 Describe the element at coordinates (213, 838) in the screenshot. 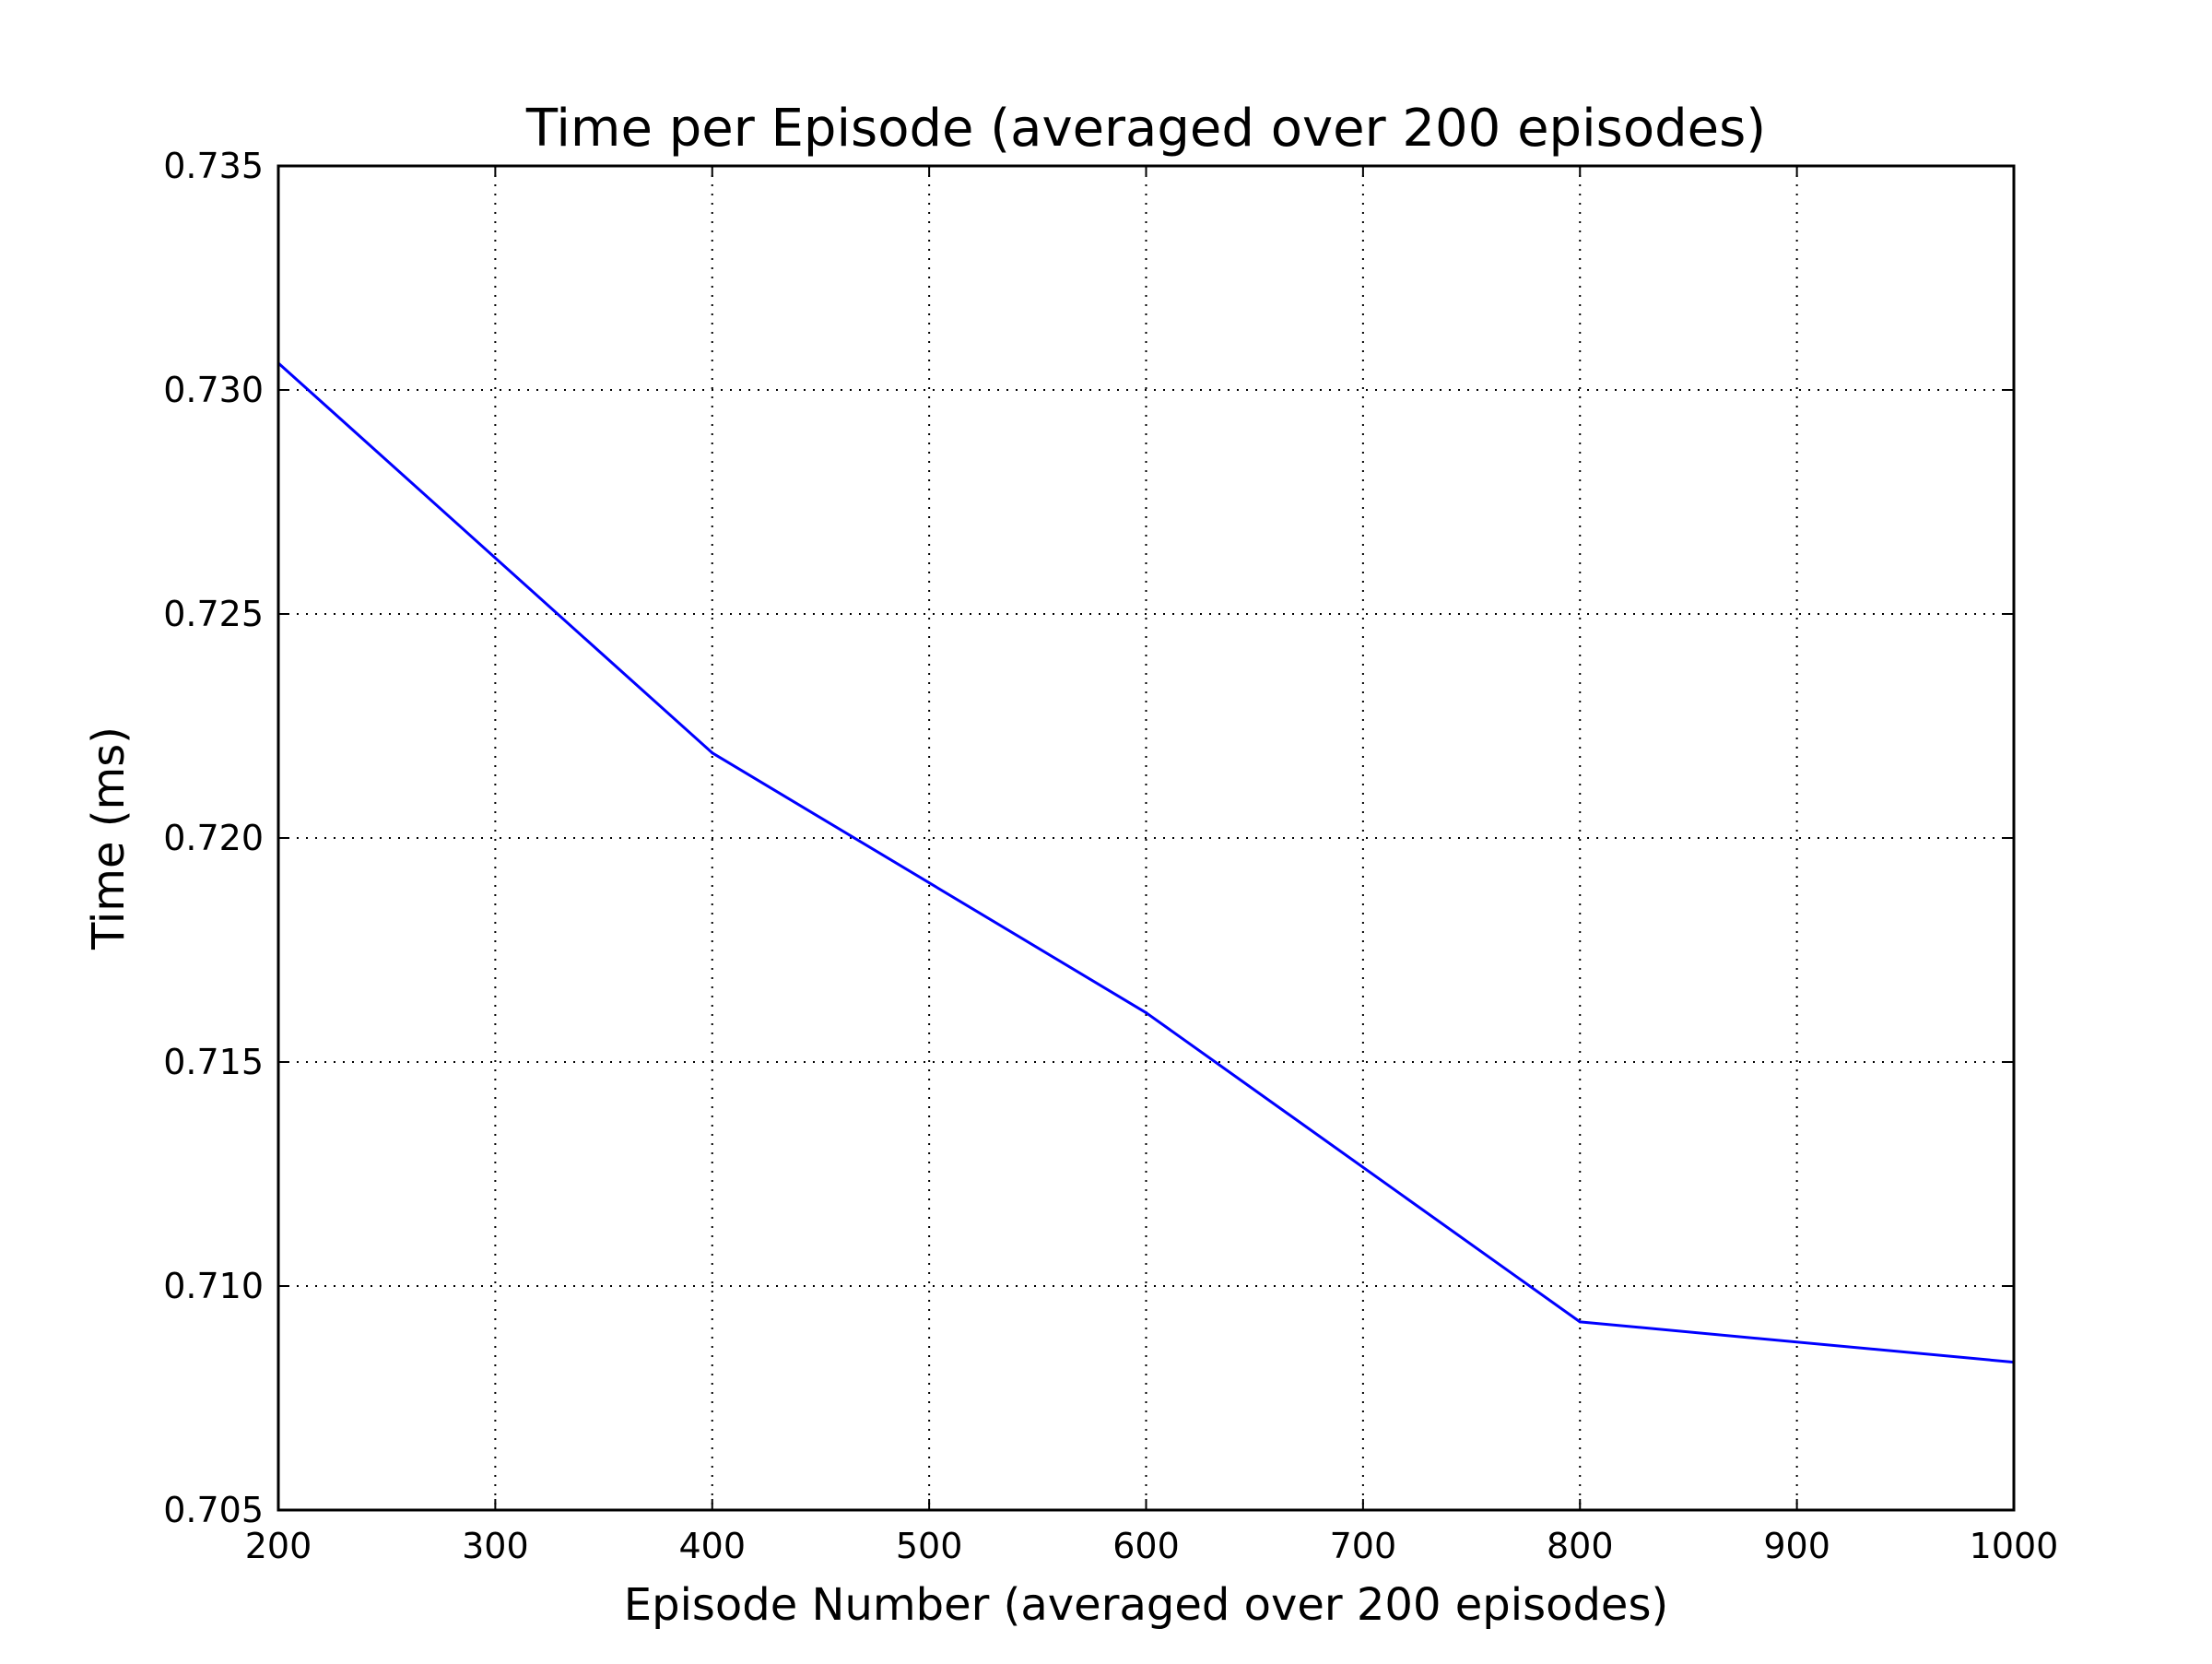

I see `y-tick-label: 0.720` at that location.